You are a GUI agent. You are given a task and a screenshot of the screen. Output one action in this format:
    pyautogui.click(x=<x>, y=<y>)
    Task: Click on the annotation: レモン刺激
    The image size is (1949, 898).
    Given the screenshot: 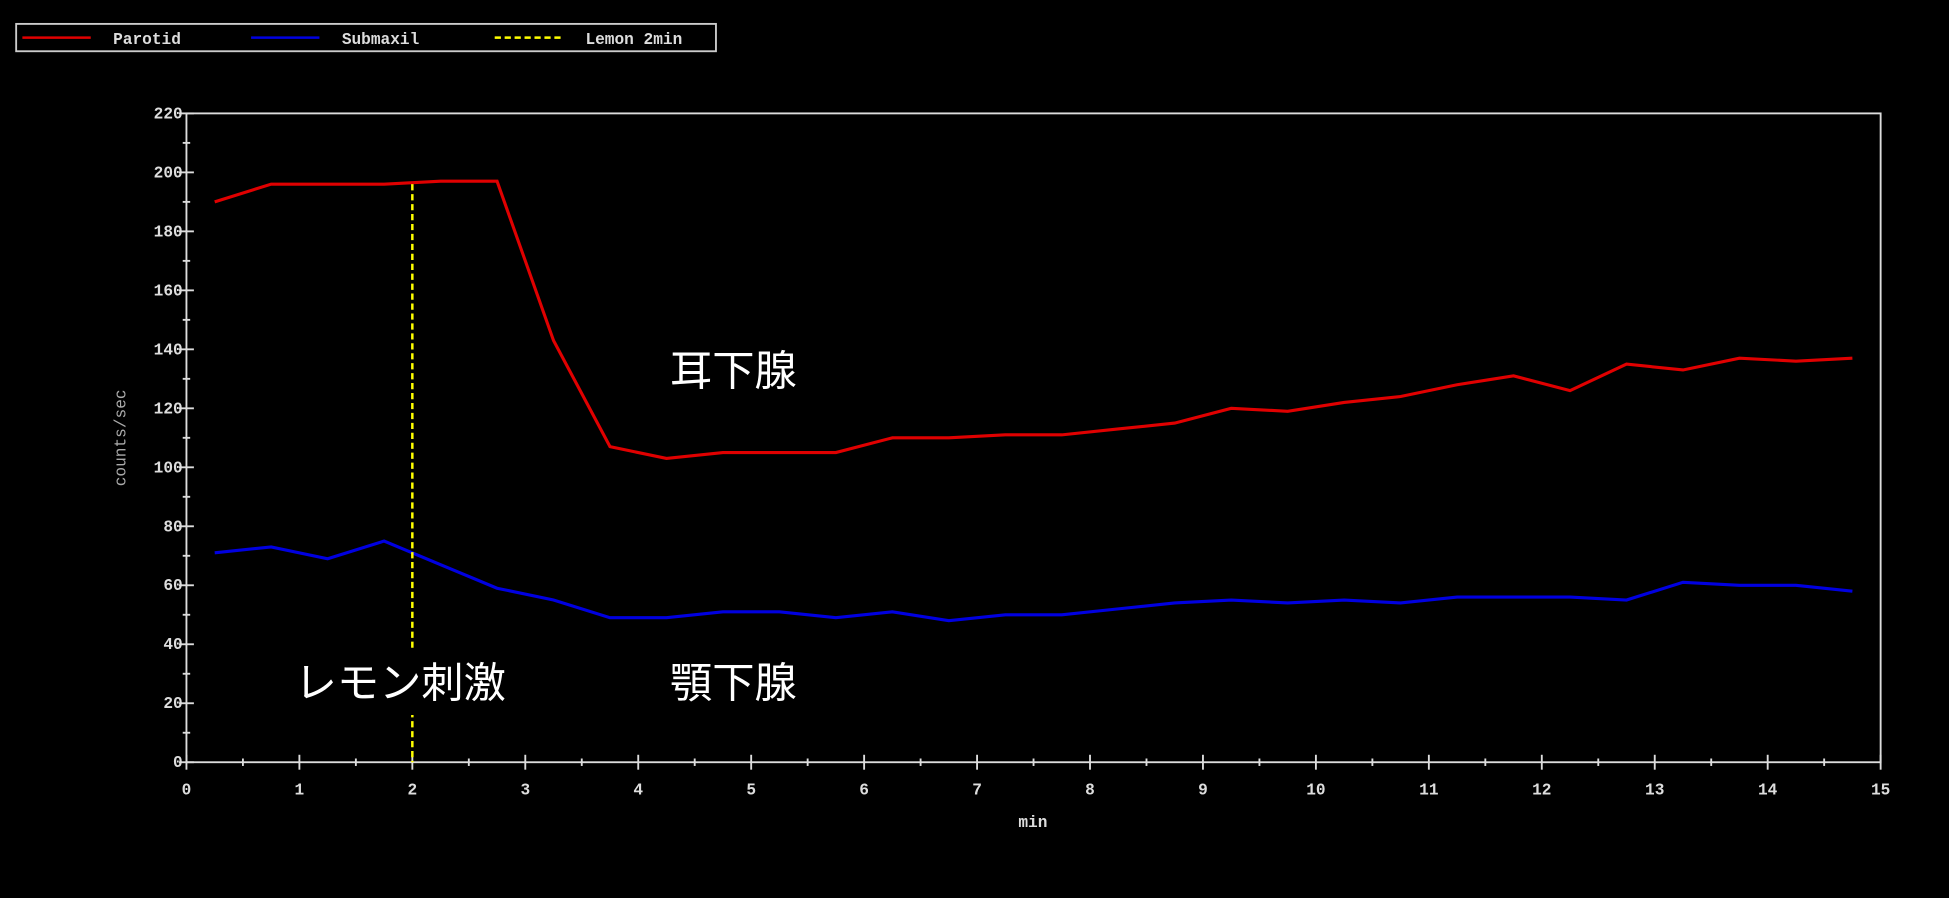 What is the action you would take?
    pyautogui.click(x=400, y=683)
    